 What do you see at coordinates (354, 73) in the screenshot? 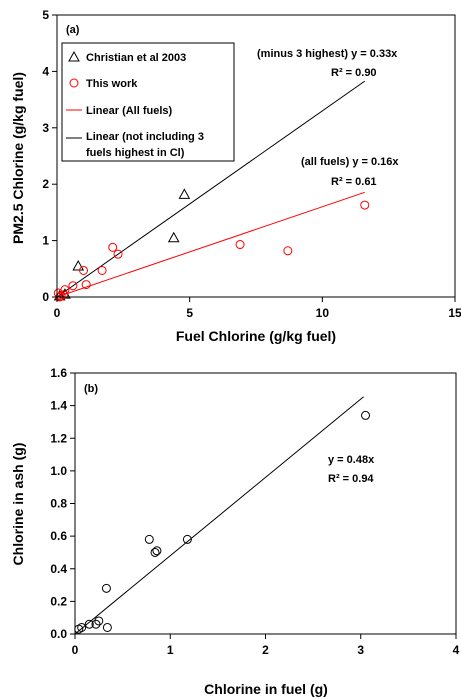
I see `black-fit-r2: R² = 0.90` at bounding box center [354, 73].